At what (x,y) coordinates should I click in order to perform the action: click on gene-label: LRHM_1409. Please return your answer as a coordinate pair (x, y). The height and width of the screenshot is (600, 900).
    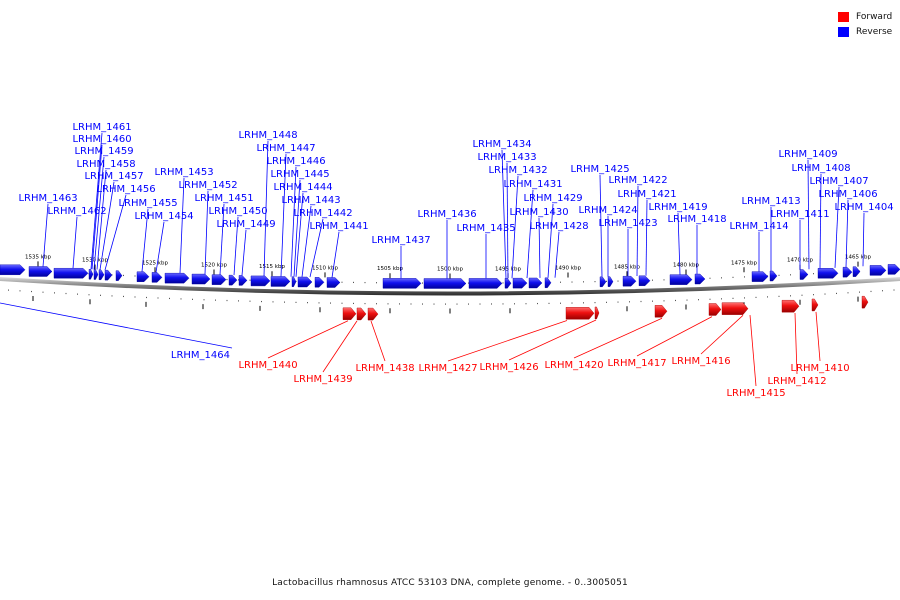
    Looking at the image, I should click on (807, 154).